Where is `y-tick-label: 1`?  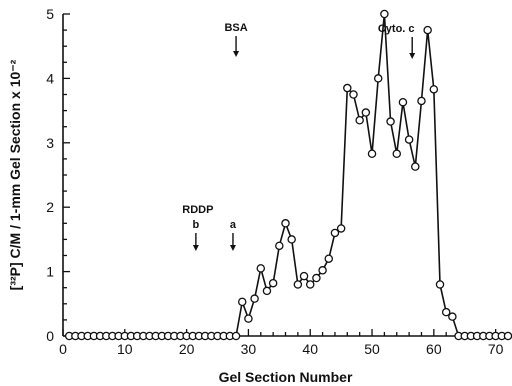
y-tick-label: 1 is located at coordinates (50, 272).